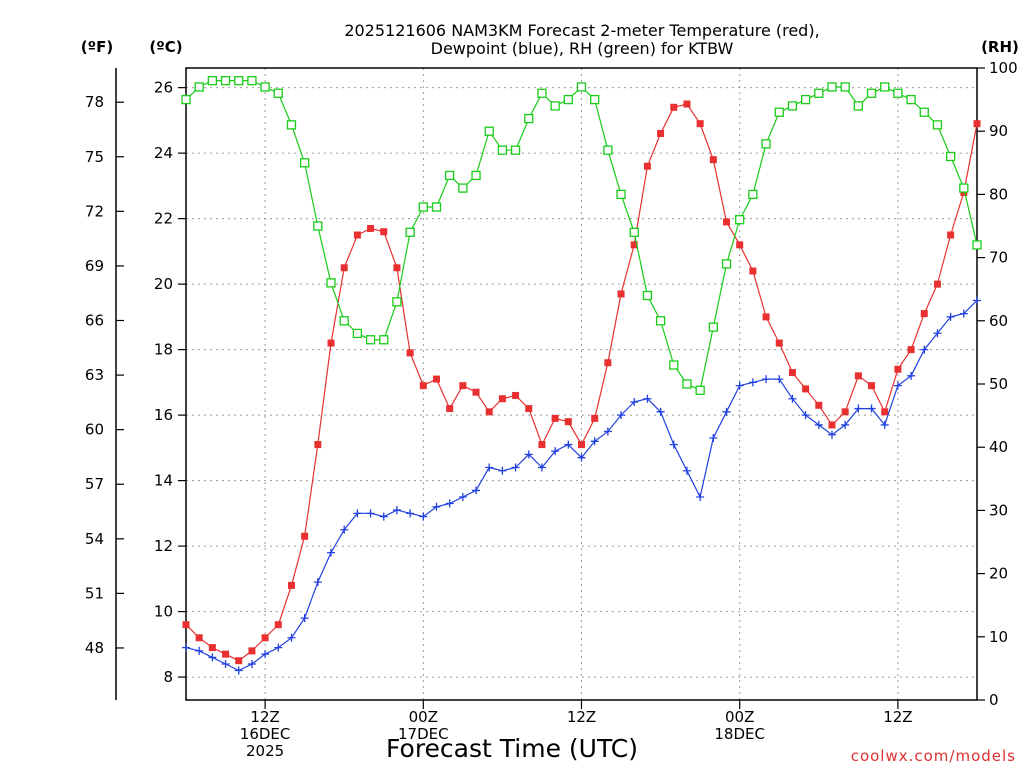 The width and height of the screenshot is (1024, 772). I want to click on chart-title-line2: Dewpoint (blue), RH (green) for KTBW, so click(582, 48).